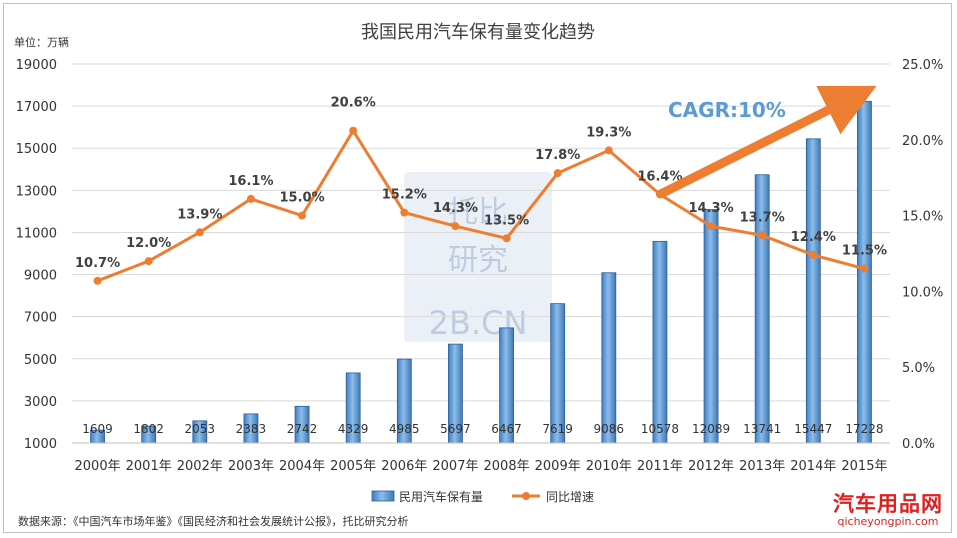 This screenshot has width=957, height=538. What do you see at coordinates (200, 429) in the screenshot?
I see `bar-value-label: 2053` at bounding box center [200, 429].